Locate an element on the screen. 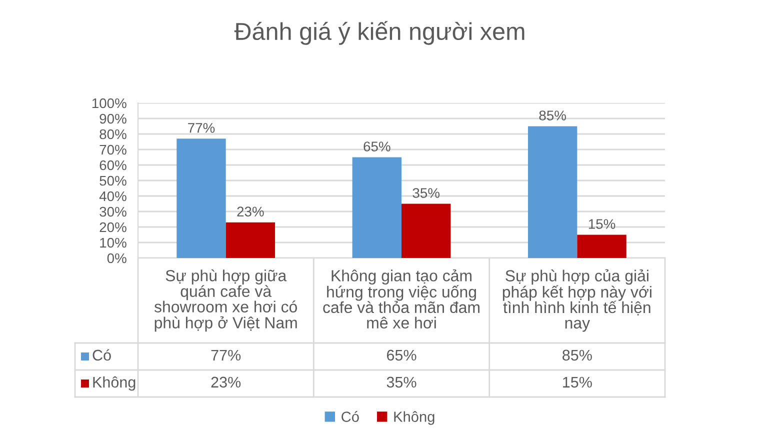  y-tick-label: 50% is located at coordinates (113, 181).